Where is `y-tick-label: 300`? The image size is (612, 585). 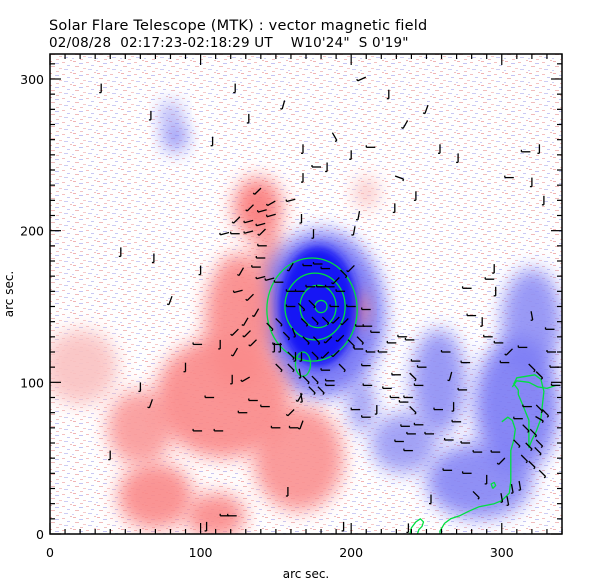 y-tick-label: 300 is located at coordinates (32, 79).